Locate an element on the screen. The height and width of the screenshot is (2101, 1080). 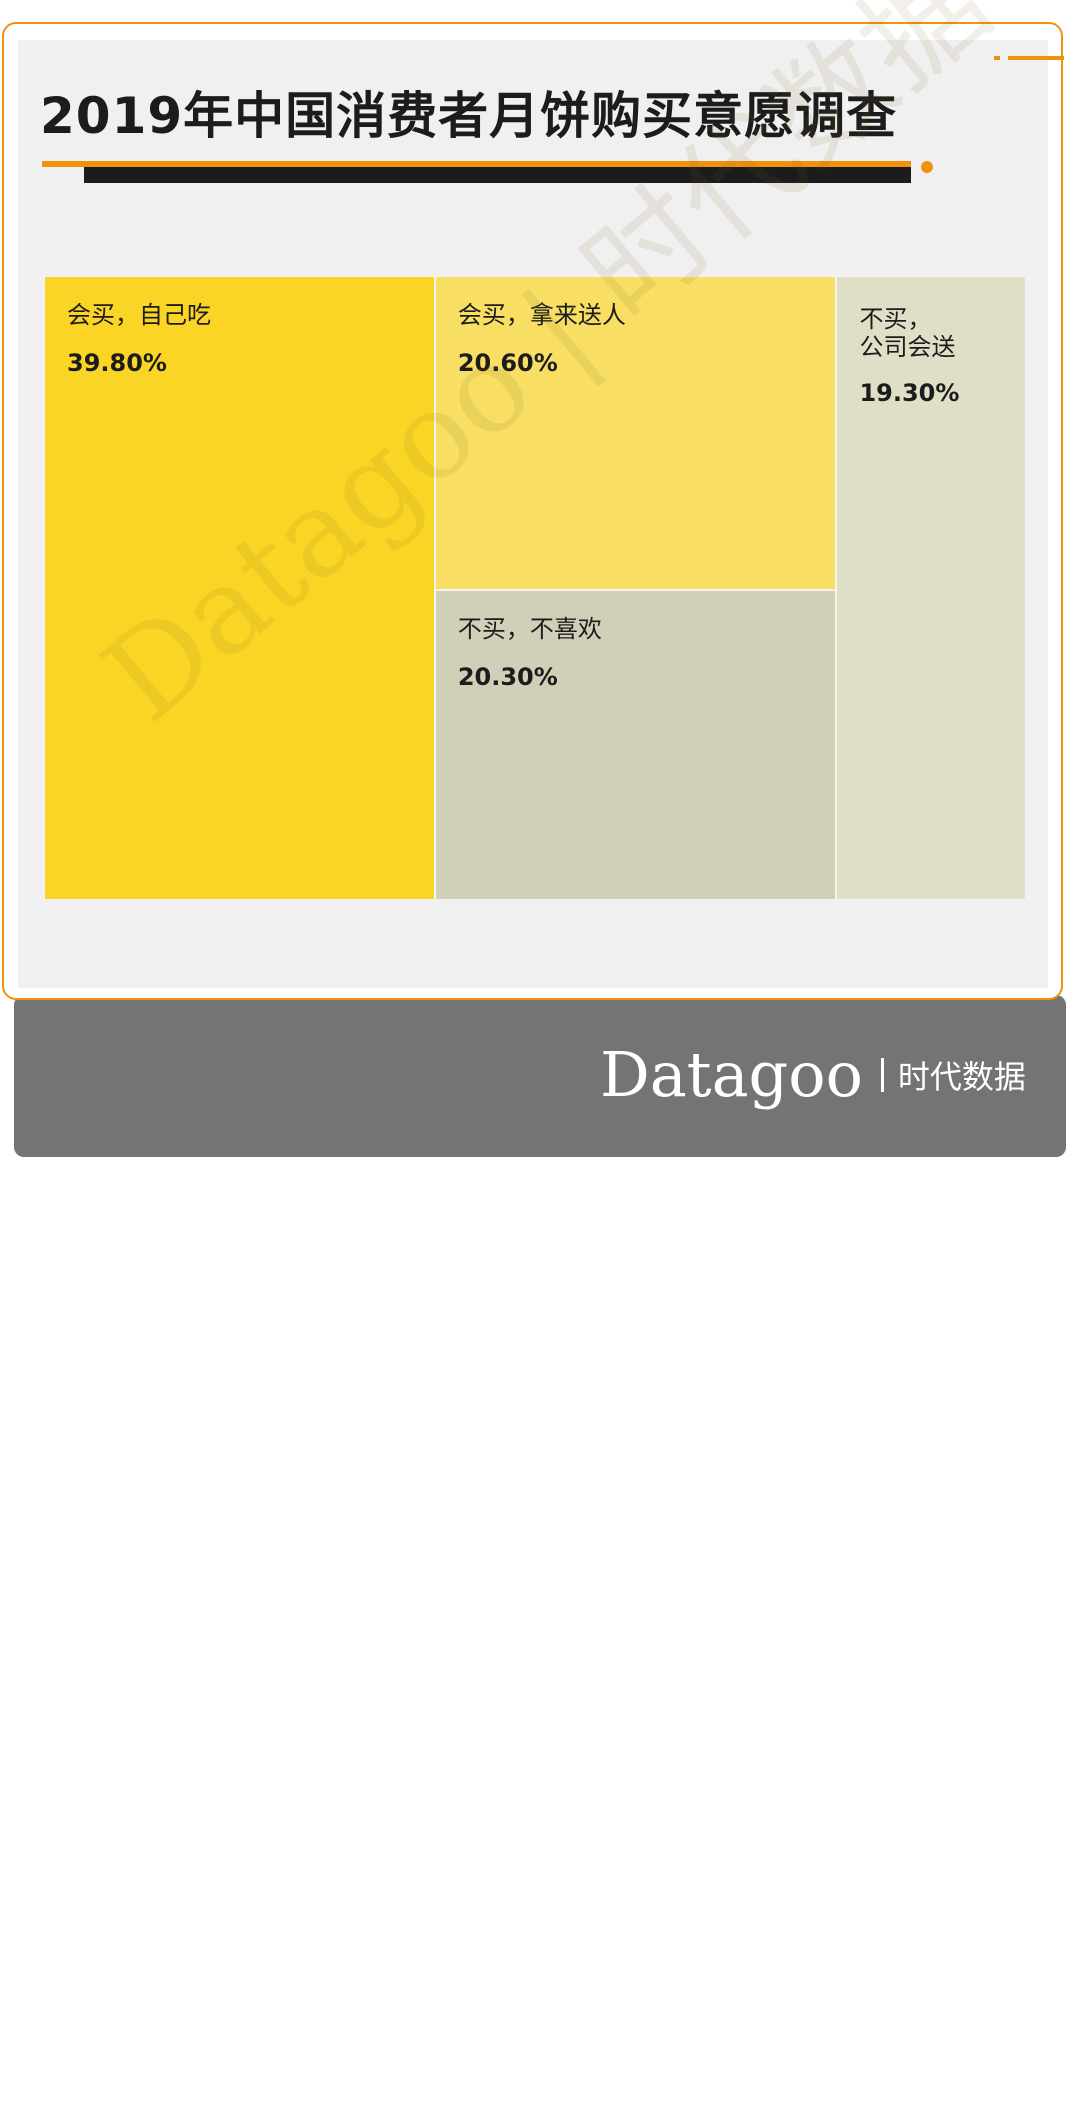
corner-dash is located at coordinates (997, 58).